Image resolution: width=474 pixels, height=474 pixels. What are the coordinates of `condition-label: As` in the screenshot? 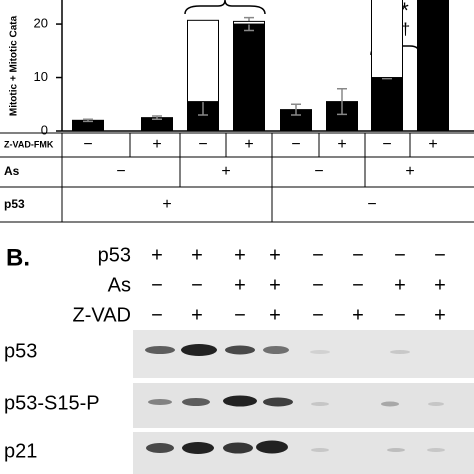 It's located at (119, 285).